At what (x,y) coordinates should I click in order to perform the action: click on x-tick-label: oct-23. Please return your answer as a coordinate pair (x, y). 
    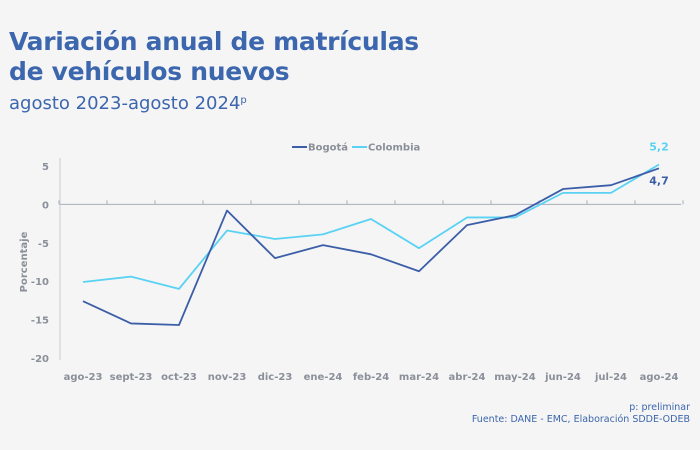
    Looking at the image, I should click on (179, 377).